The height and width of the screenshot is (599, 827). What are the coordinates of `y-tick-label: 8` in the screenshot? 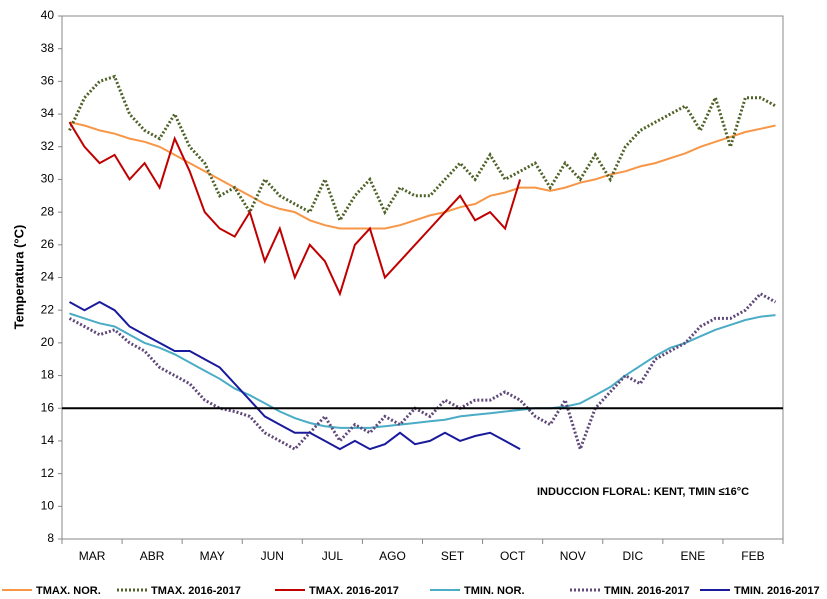 It's located at (50, 538).